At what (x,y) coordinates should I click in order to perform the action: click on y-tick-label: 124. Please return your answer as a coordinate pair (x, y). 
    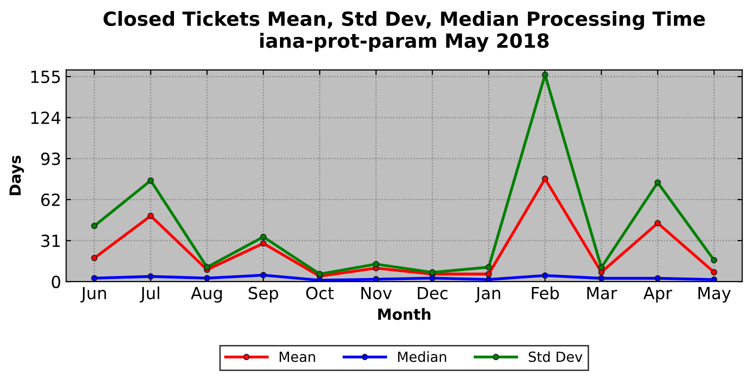
    Looking at the image, I should click on (45, 118).